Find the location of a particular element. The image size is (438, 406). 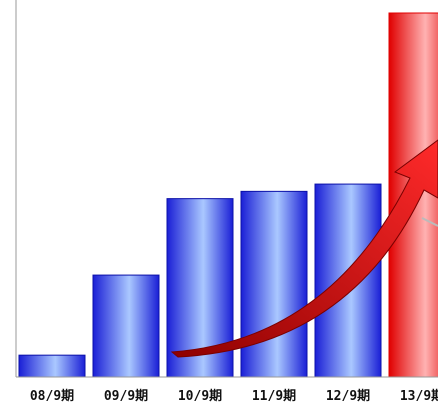

x-tick-label: 12/9期 is located at coordinates (348, 396).